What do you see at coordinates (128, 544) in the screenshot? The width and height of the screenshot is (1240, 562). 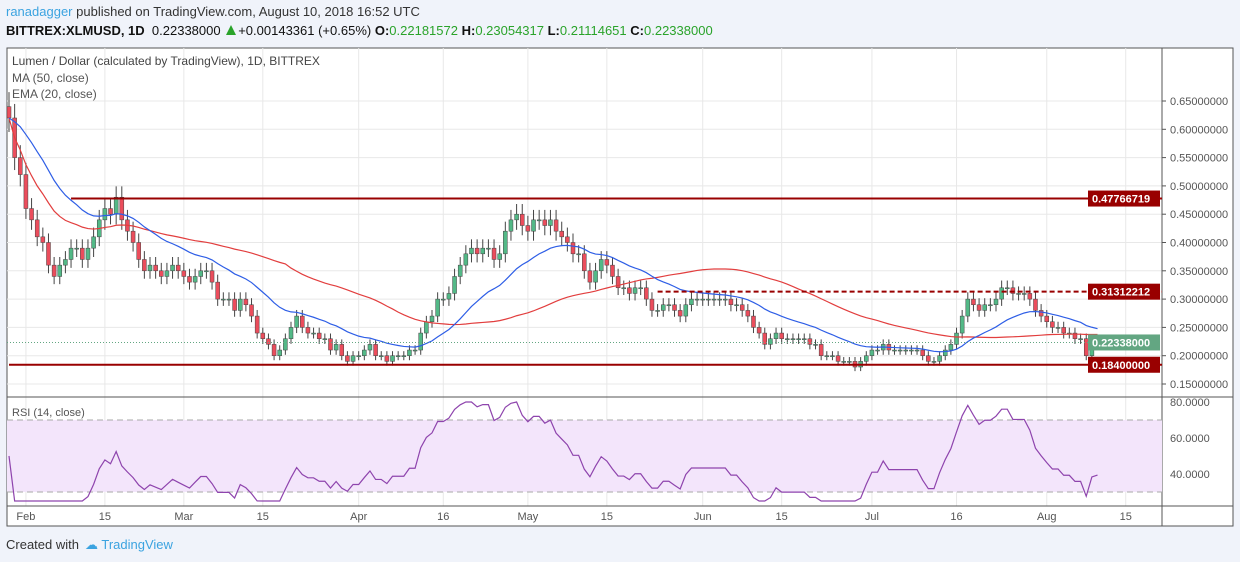 I see `tradingview-logo: ☁ TradingView` at bounding box center [128, 544].